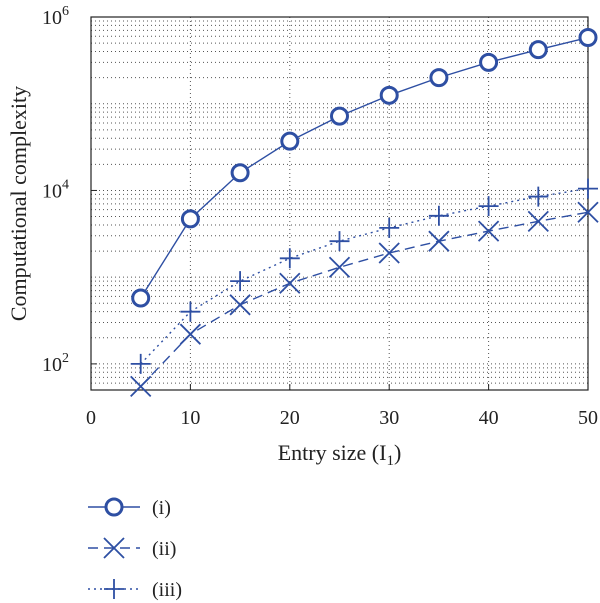 This screenshot has width=600, height=603. I want to click on x-tick-label: 40, so click(489, 418).